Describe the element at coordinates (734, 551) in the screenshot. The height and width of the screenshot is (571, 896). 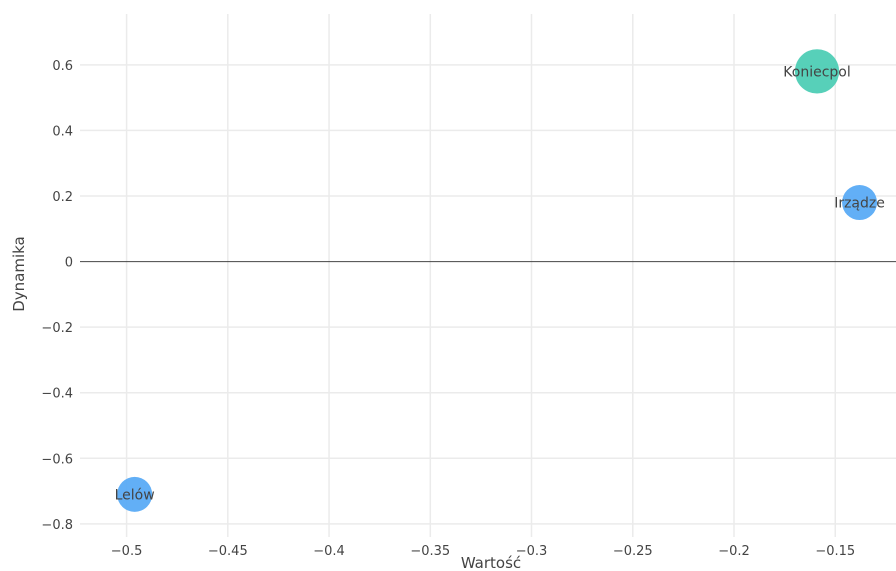
I see `x-tick-label: −0.2` at that location.